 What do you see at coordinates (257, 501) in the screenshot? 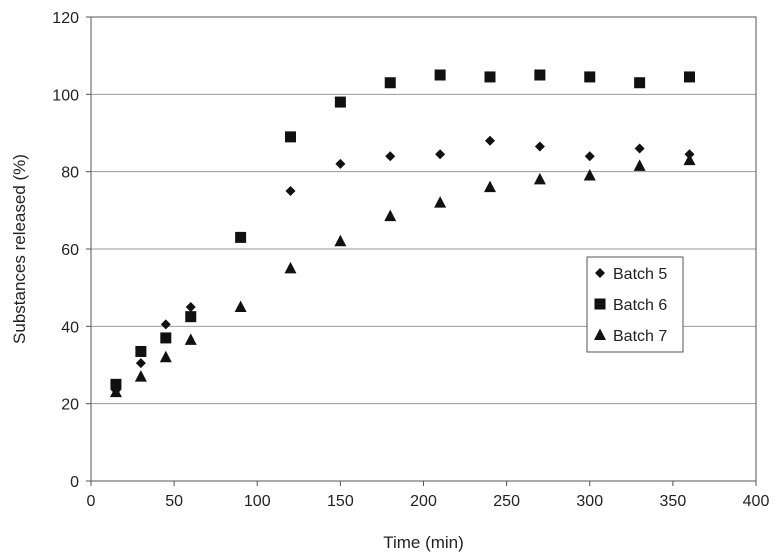
I see `x-tick-label: 100` at bounding box center [257, 501].